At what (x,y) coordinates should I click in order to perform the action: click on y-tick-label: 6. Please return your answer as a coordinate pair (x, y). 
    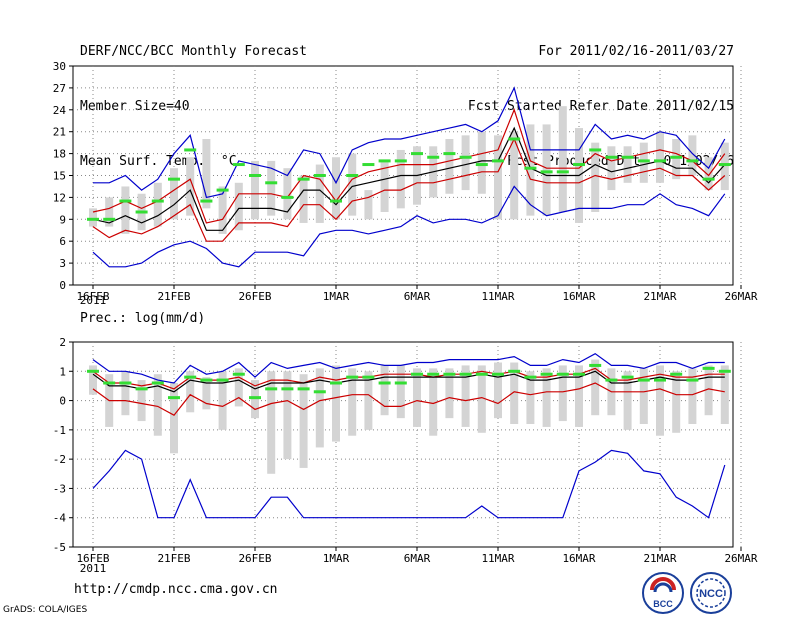
    Looking at the image, I should click on (62, 241).